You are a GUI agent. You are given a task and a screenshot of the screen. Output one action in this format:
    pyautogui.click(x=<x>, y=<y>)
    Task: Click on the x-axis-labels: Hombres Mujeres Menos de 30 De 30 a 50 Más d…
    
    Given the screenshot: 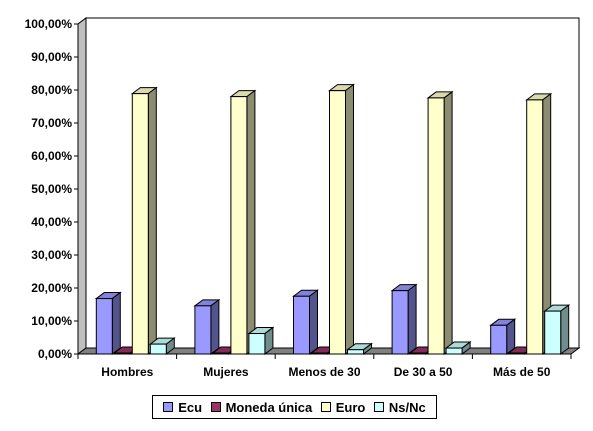 What is the action you would take?
    pyautogui.click(x=324, y=366)
    